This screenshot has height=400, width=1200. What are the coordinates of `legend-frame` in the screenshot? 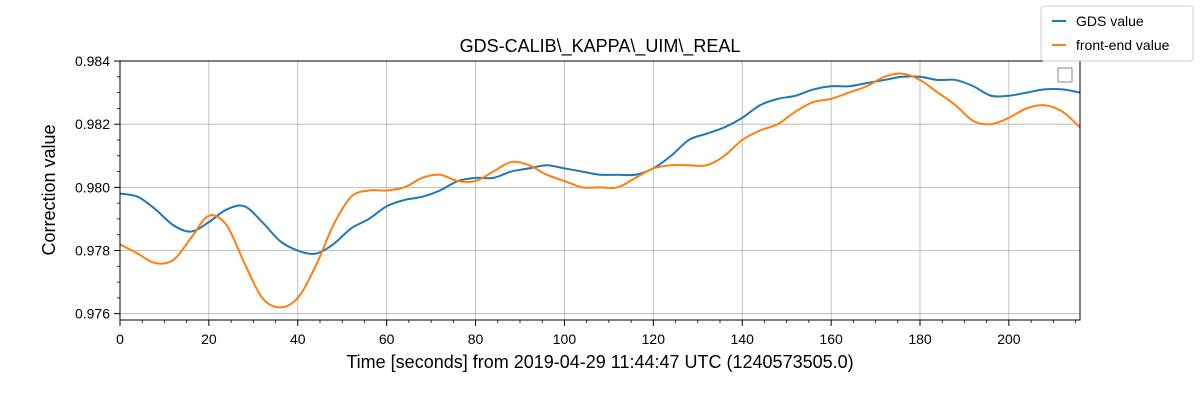 It's located at (1117, 33).